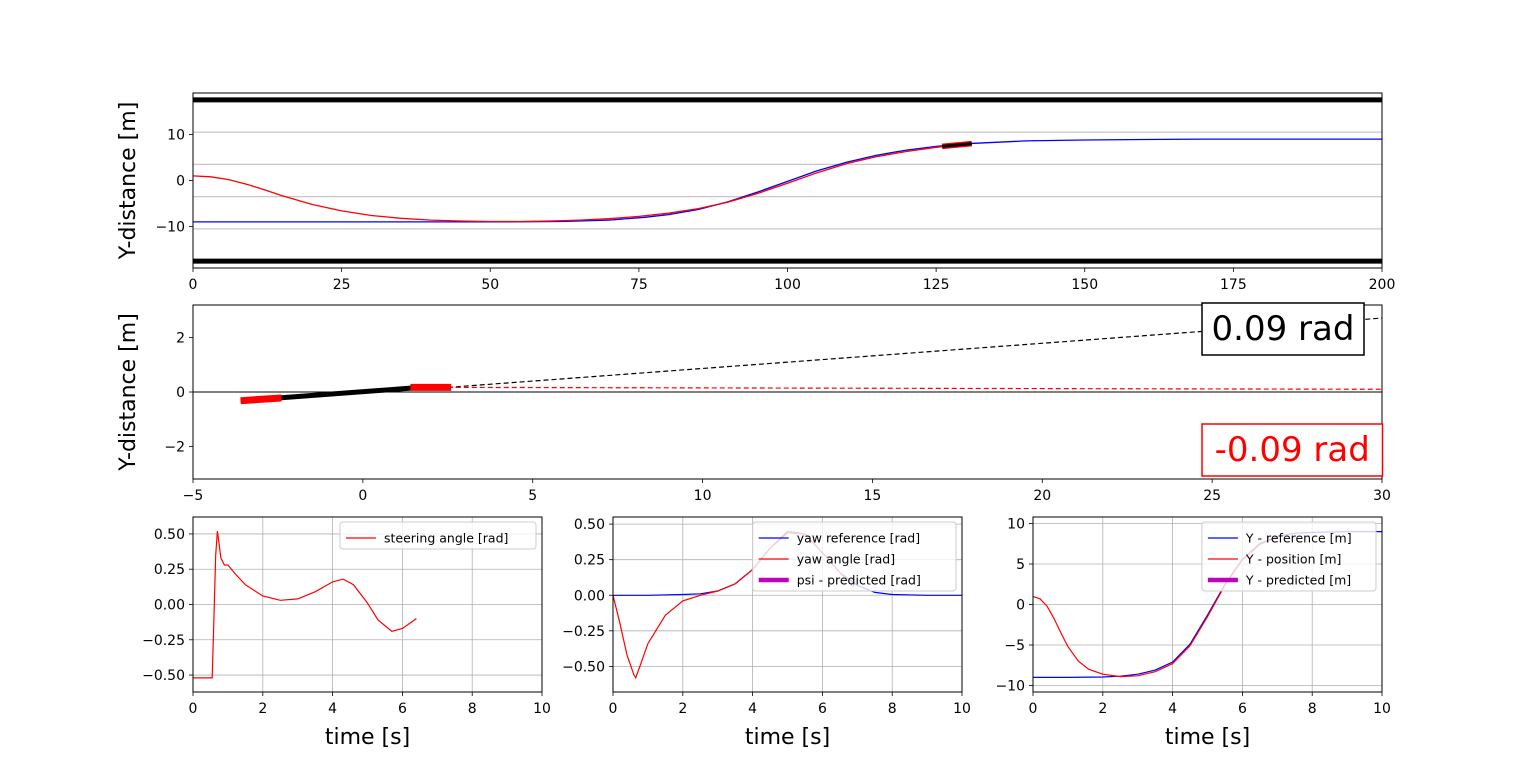  I want to click on vehicle-path-line, so click(579, 183).